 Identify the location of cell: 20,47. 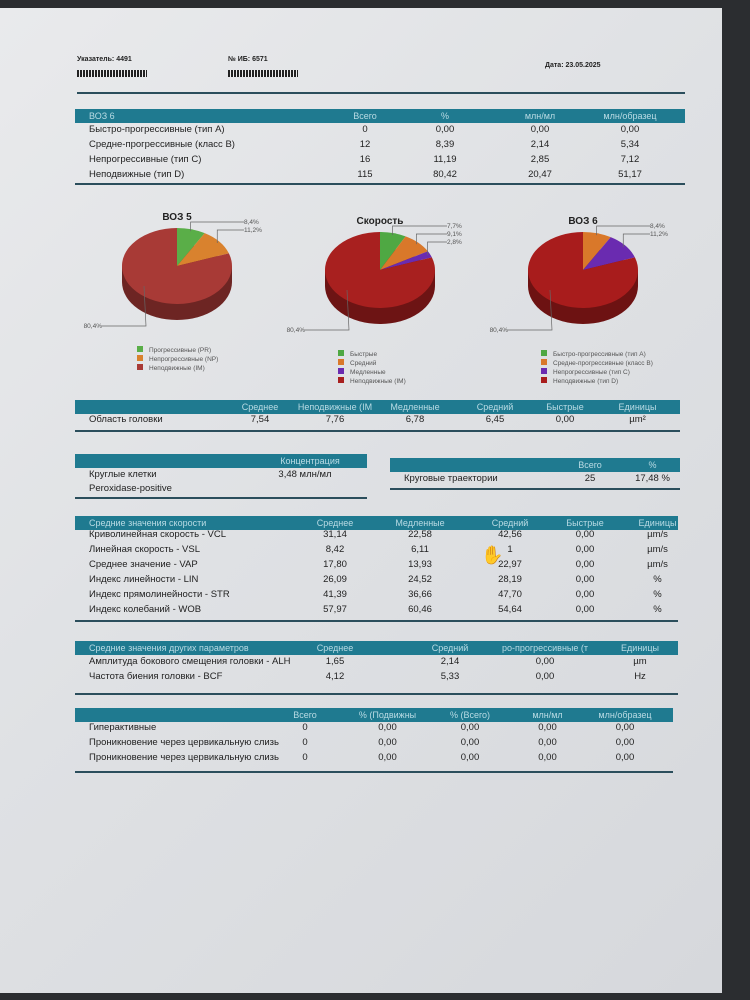
(540, 174).